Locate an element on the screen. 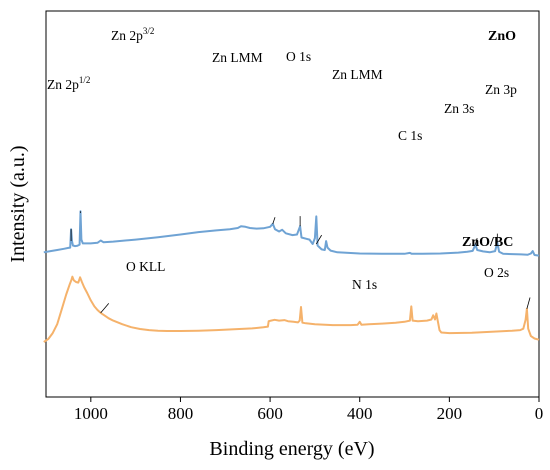 Image resolution: width=550 pixels, height=470 pixels. x-tick-label: 0 is located at coordinates (539, 413).